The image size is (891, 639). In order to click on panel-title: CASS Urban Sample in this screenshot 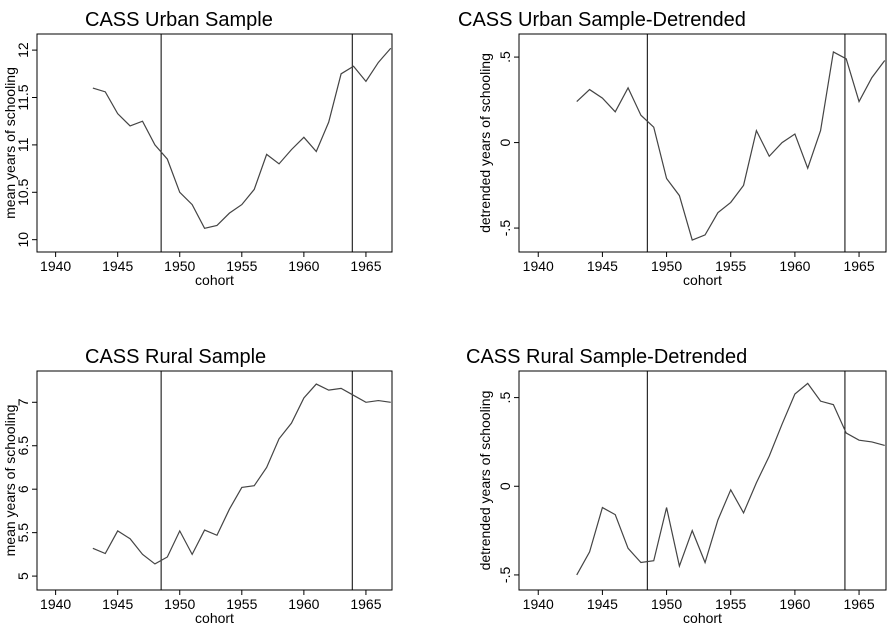, I will do `click(179, 20)`.